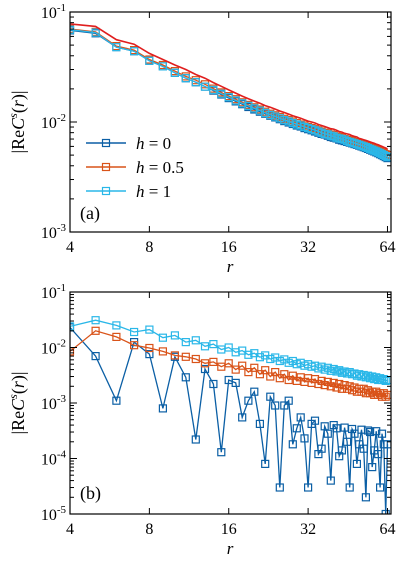  I want to click on panel-b-xtick-label-0: 4, so click(70, 529).